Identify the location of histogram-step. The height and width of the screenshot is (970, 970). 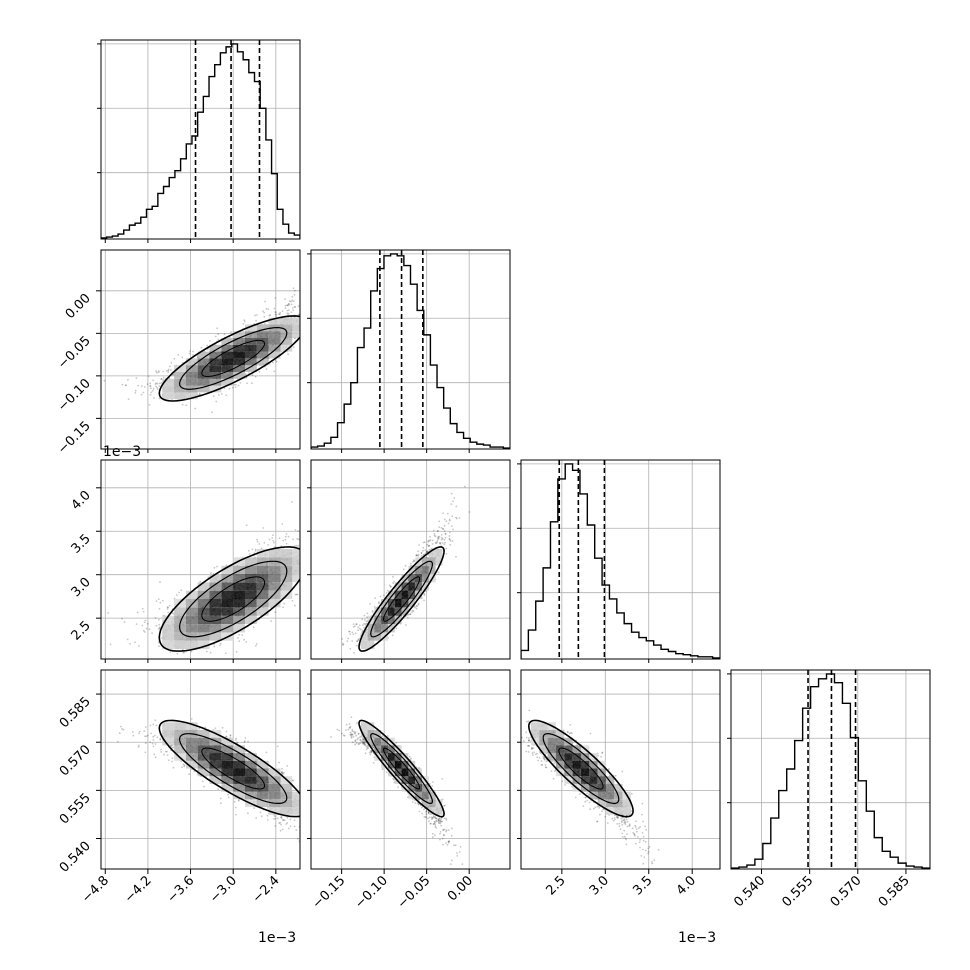
(410, 351).